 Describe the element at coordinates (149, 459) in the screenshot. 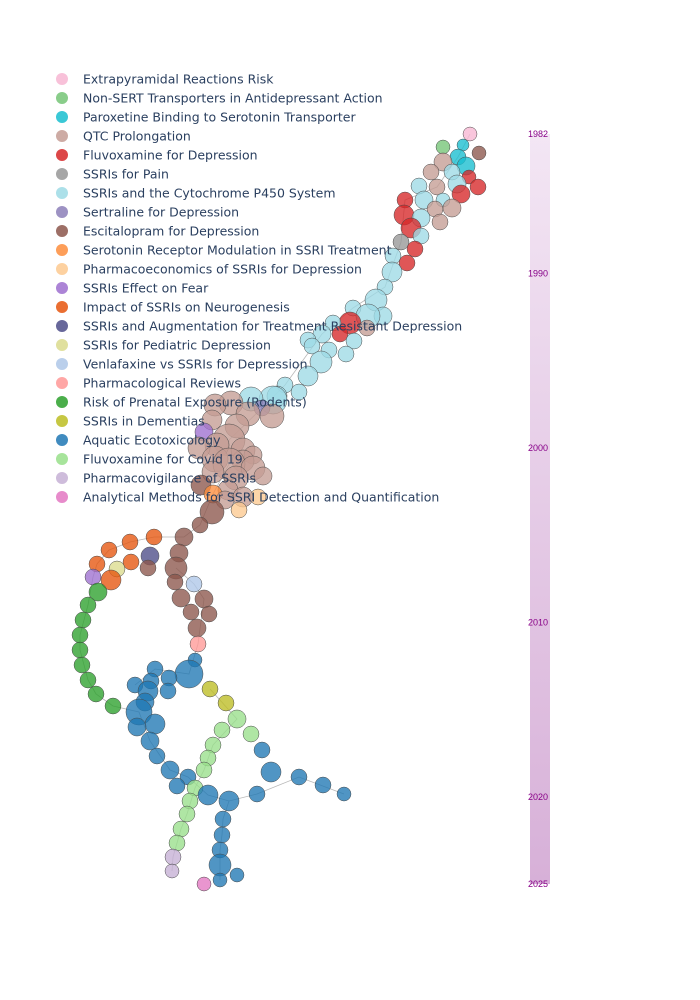

I see `legend-item-fluvoxamine-for-covid-19: Fluvoxamine for Covid 19` at that location.